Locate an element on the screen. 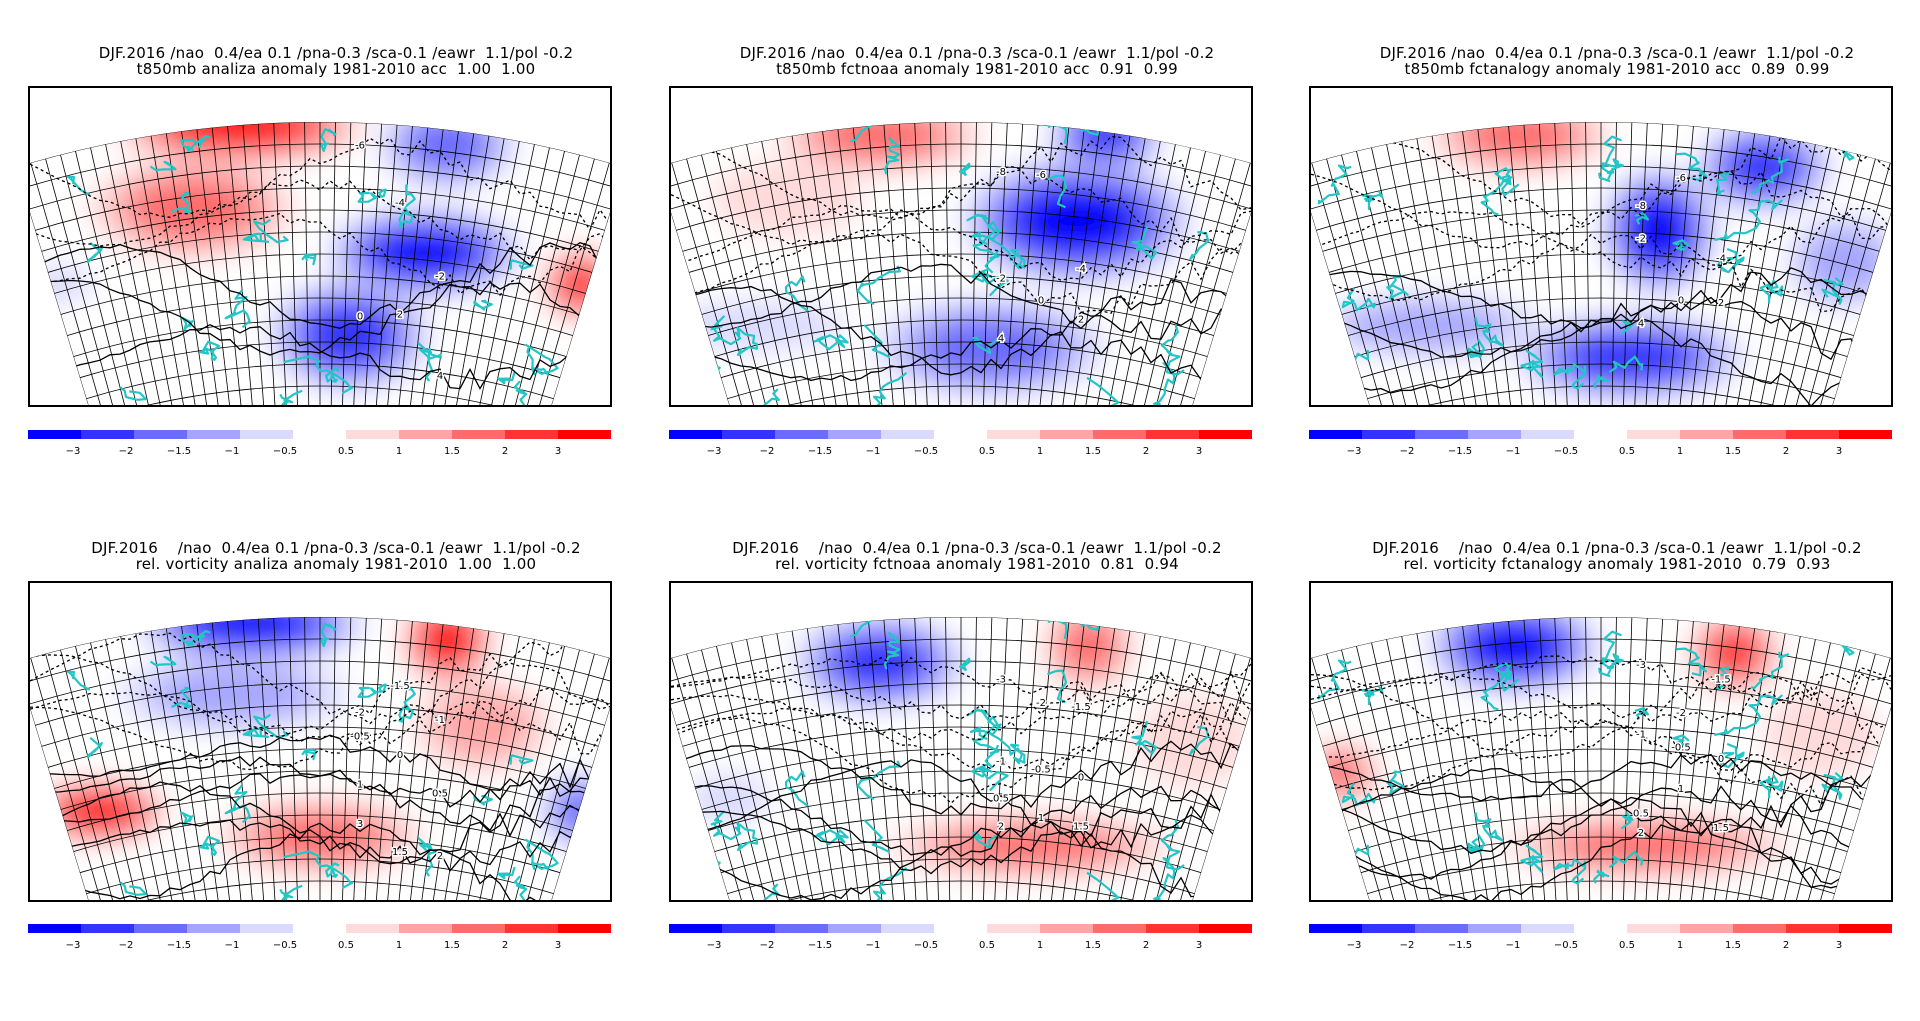  map-frame: -3 -2 -1.5 -1 -0.5 0 0.5 1 1.5 2 is located at coordinates (1601, 741).